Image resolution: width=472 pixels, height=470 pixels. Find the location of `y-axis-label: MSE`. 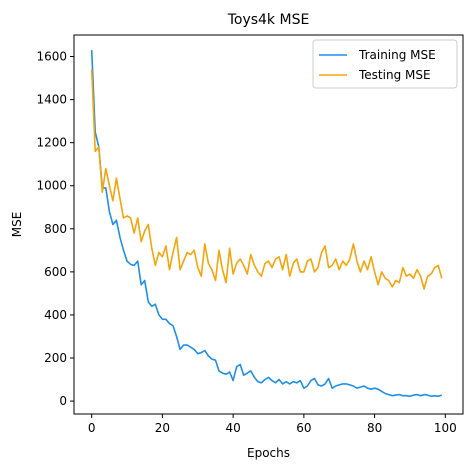

y-axis-label: MSE is located at coordinates (17, 225).